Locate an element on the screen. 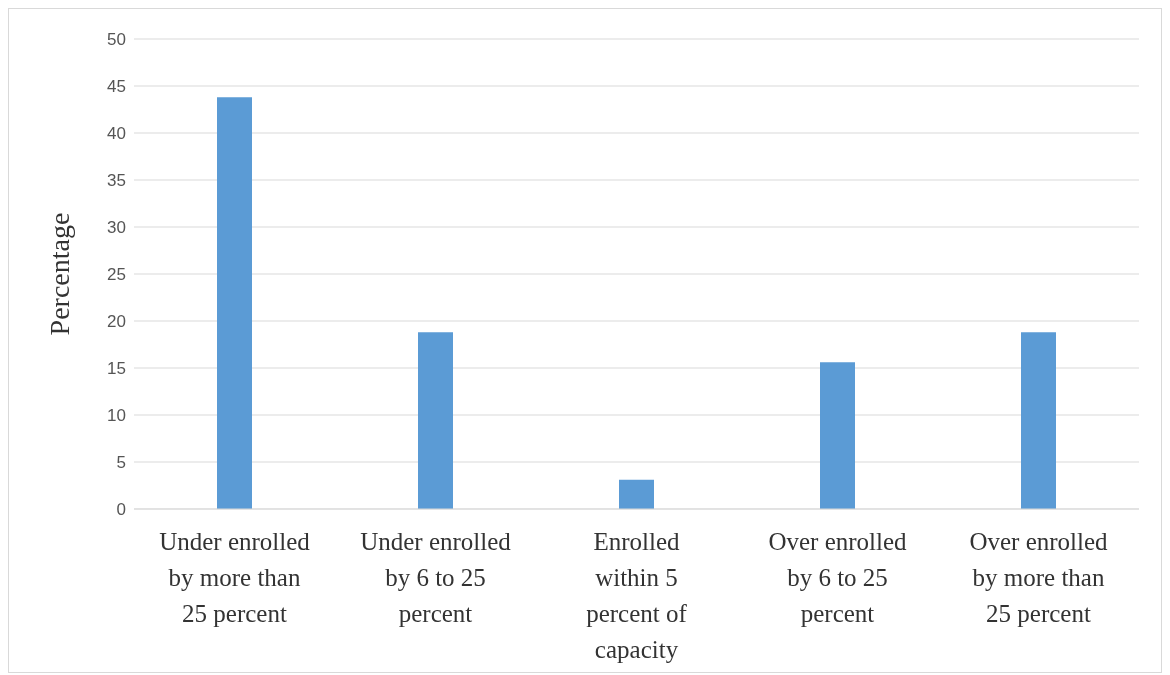 The image size is (1170, 675). x-tick-label: Over enrolled by more than 25 percent is located at coordinates (1039, 577).